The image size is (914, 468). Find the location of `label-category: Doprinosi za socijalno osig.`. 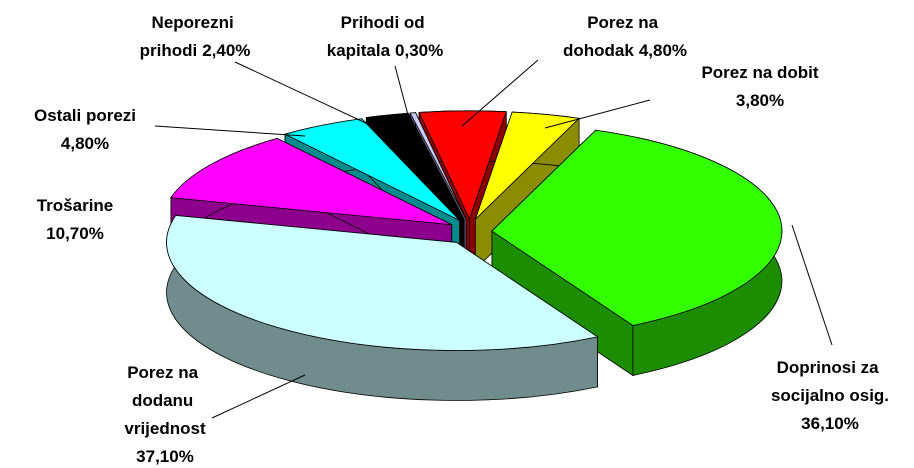

label-category: Doprinosi za socijalno osig. is located at coordinates (830, 381).